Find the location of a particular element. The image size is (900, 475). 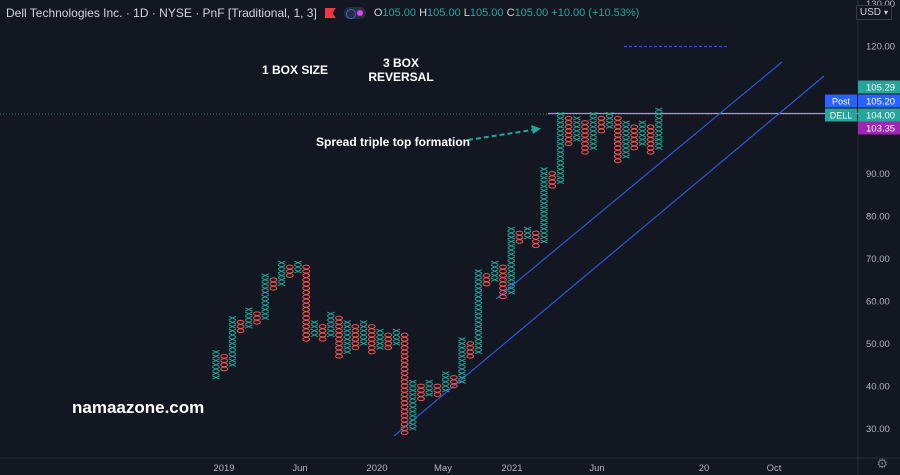

y-tick-label: 30.00 is located at coordinates (878, 429).